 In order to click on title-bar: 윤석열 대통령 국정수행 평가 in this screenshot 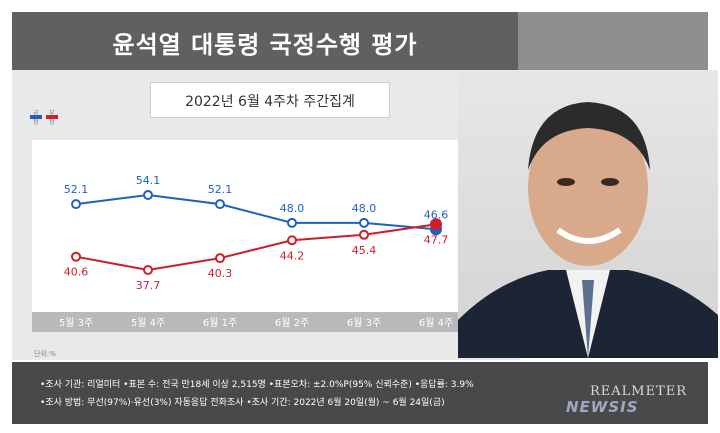, I will do `click(265, 41)`.